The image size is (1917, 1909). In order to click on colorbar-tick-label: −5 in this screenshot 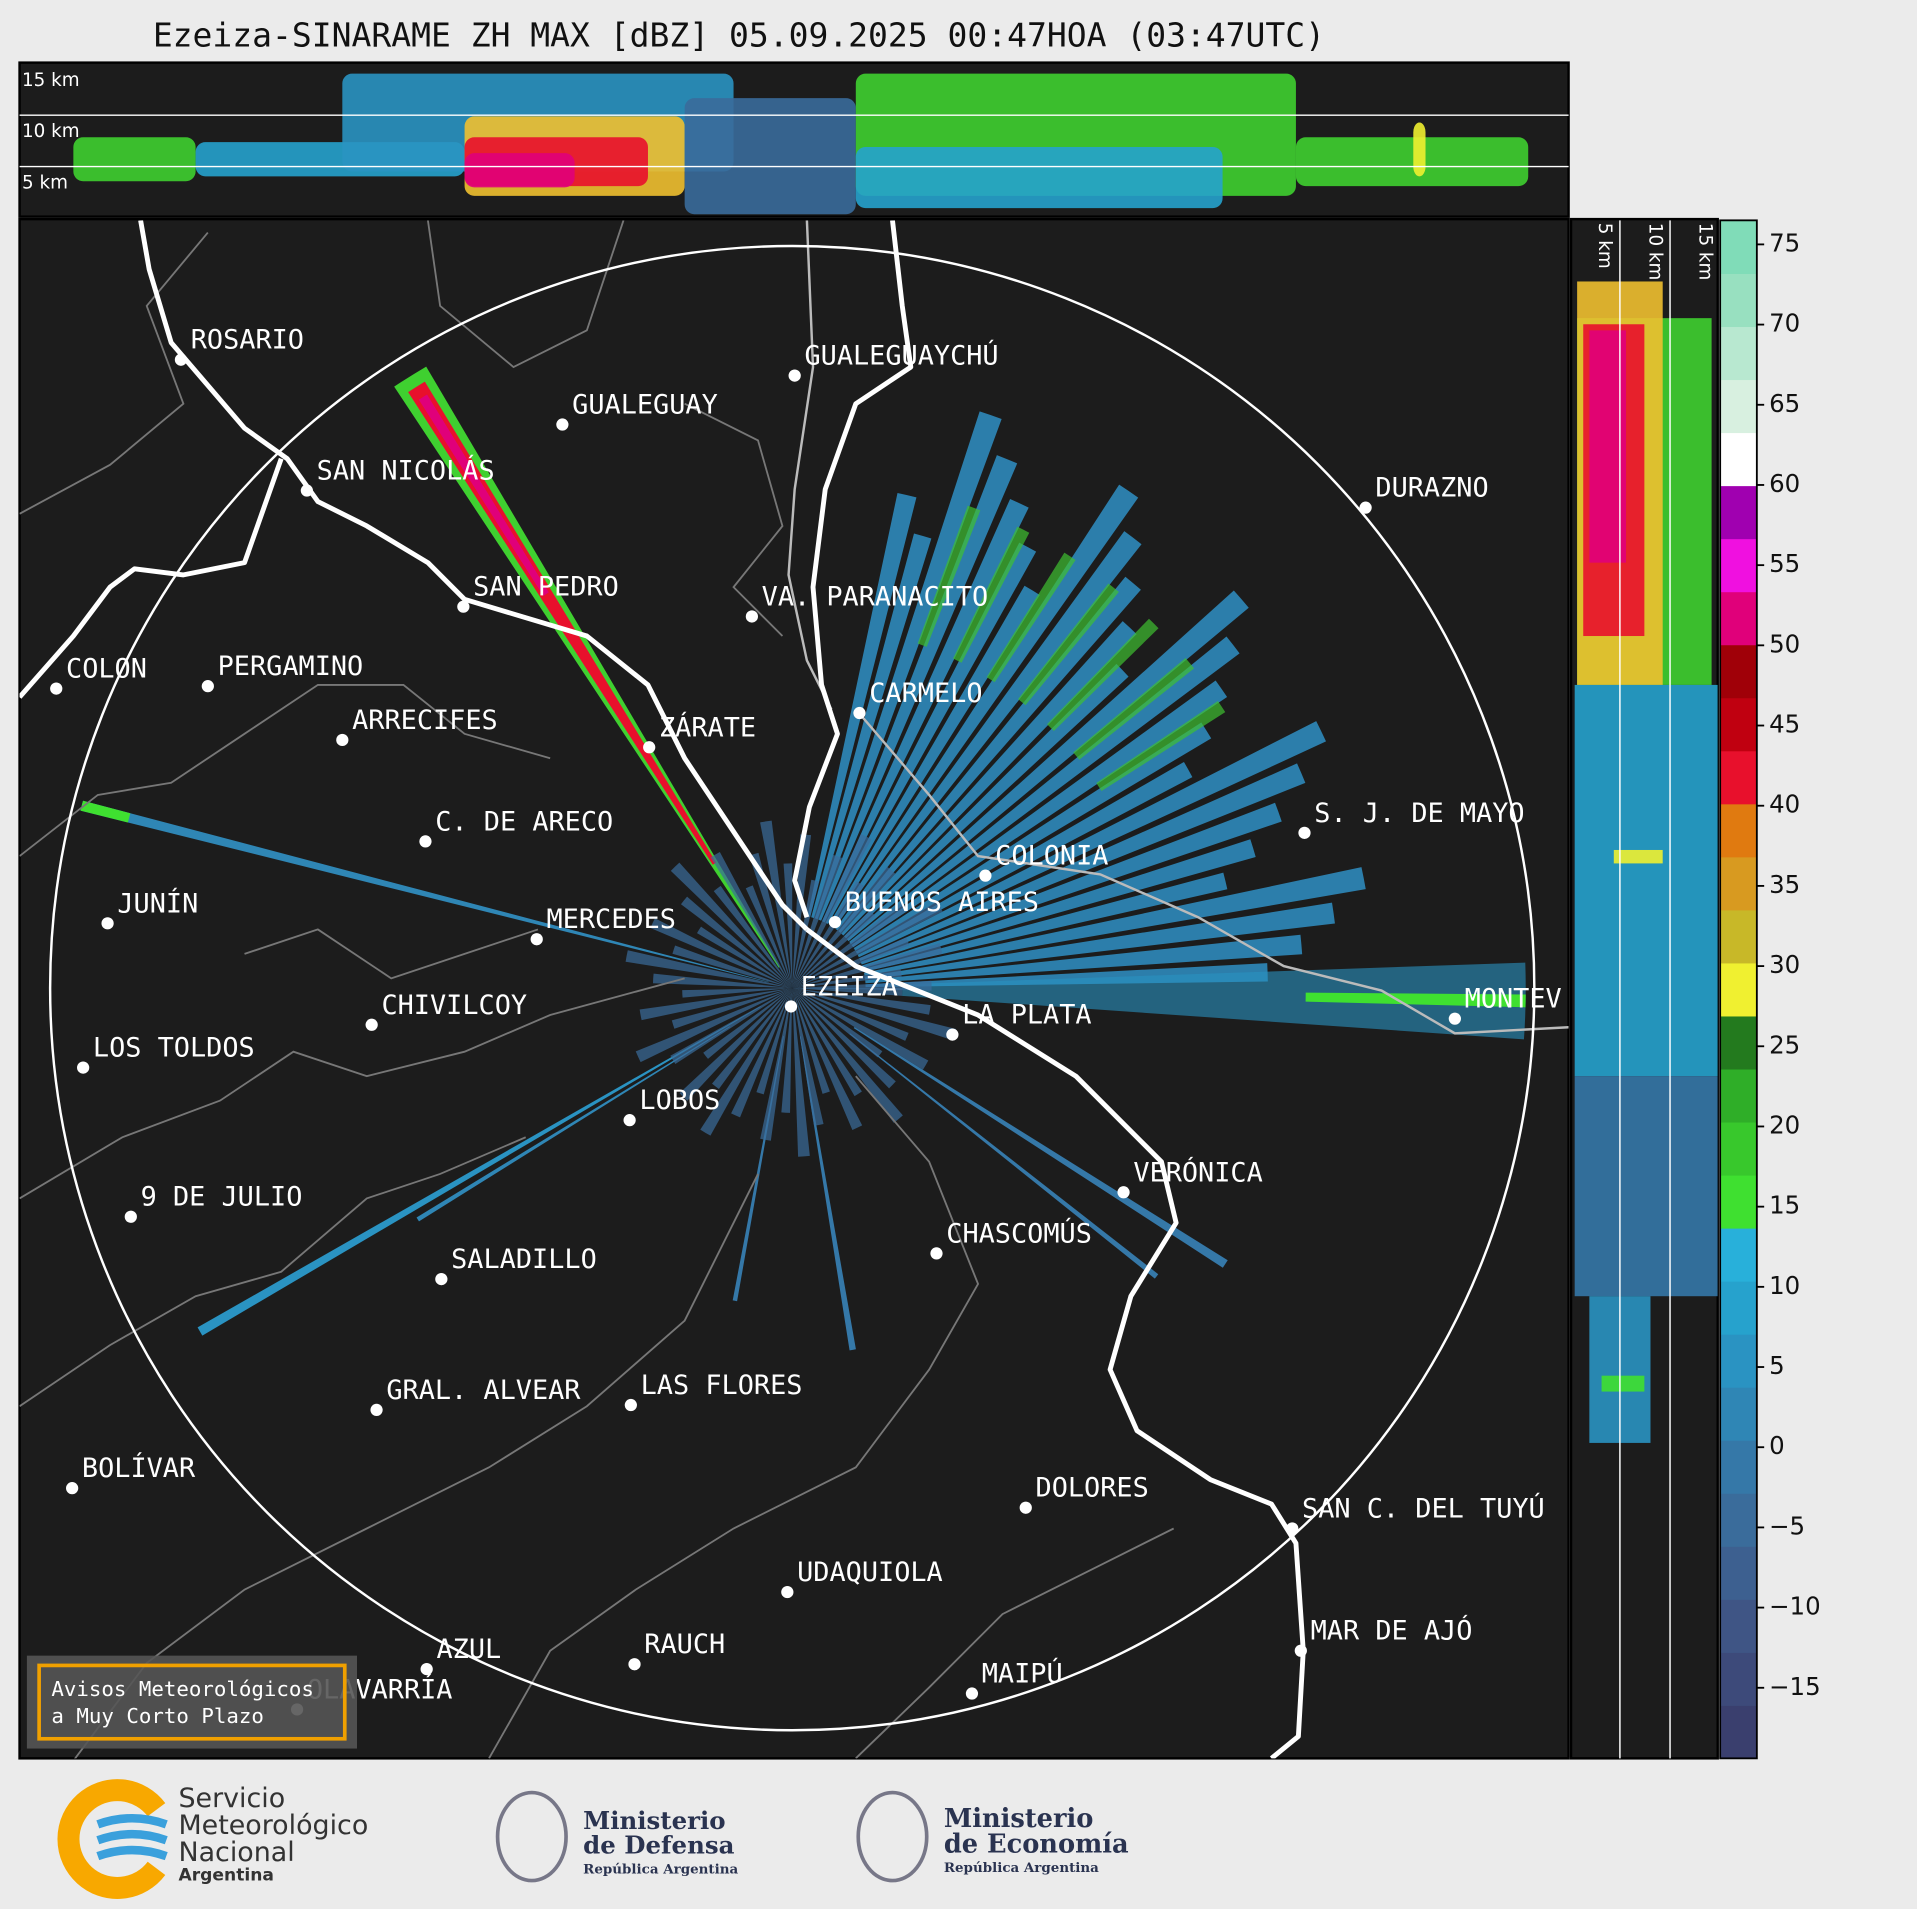, I will do `click(1787, 1525)`.